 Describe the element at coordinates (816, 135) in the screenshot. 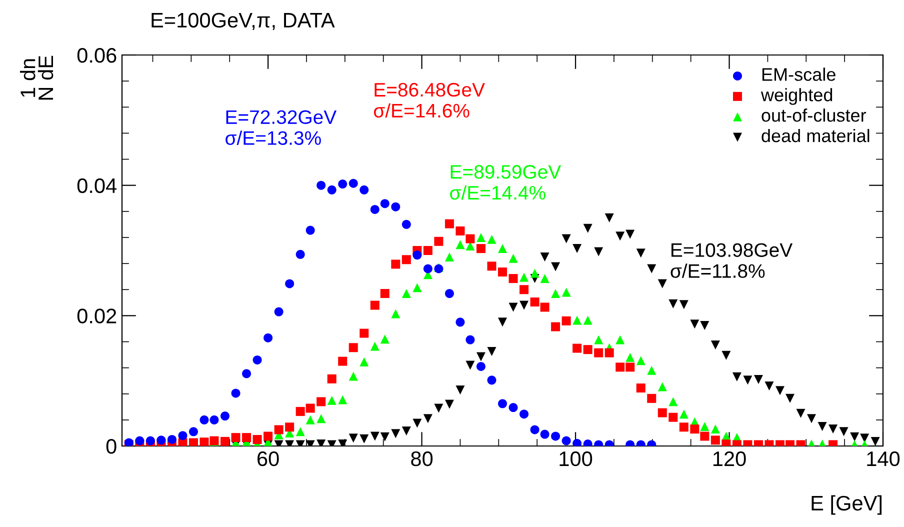

I see `legend-label: dead material` at that location.